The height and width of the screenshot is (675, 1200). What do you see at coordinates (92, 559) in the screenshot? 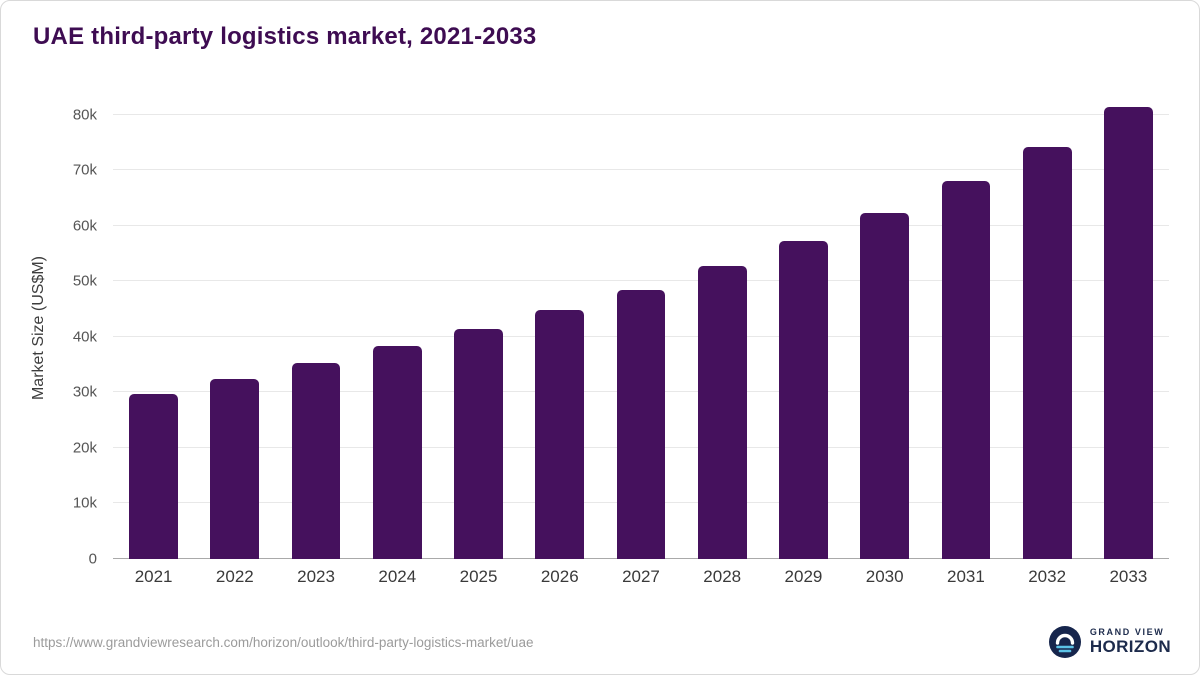
I see `y-tick-label: 0` at bounding box center [92, 559].